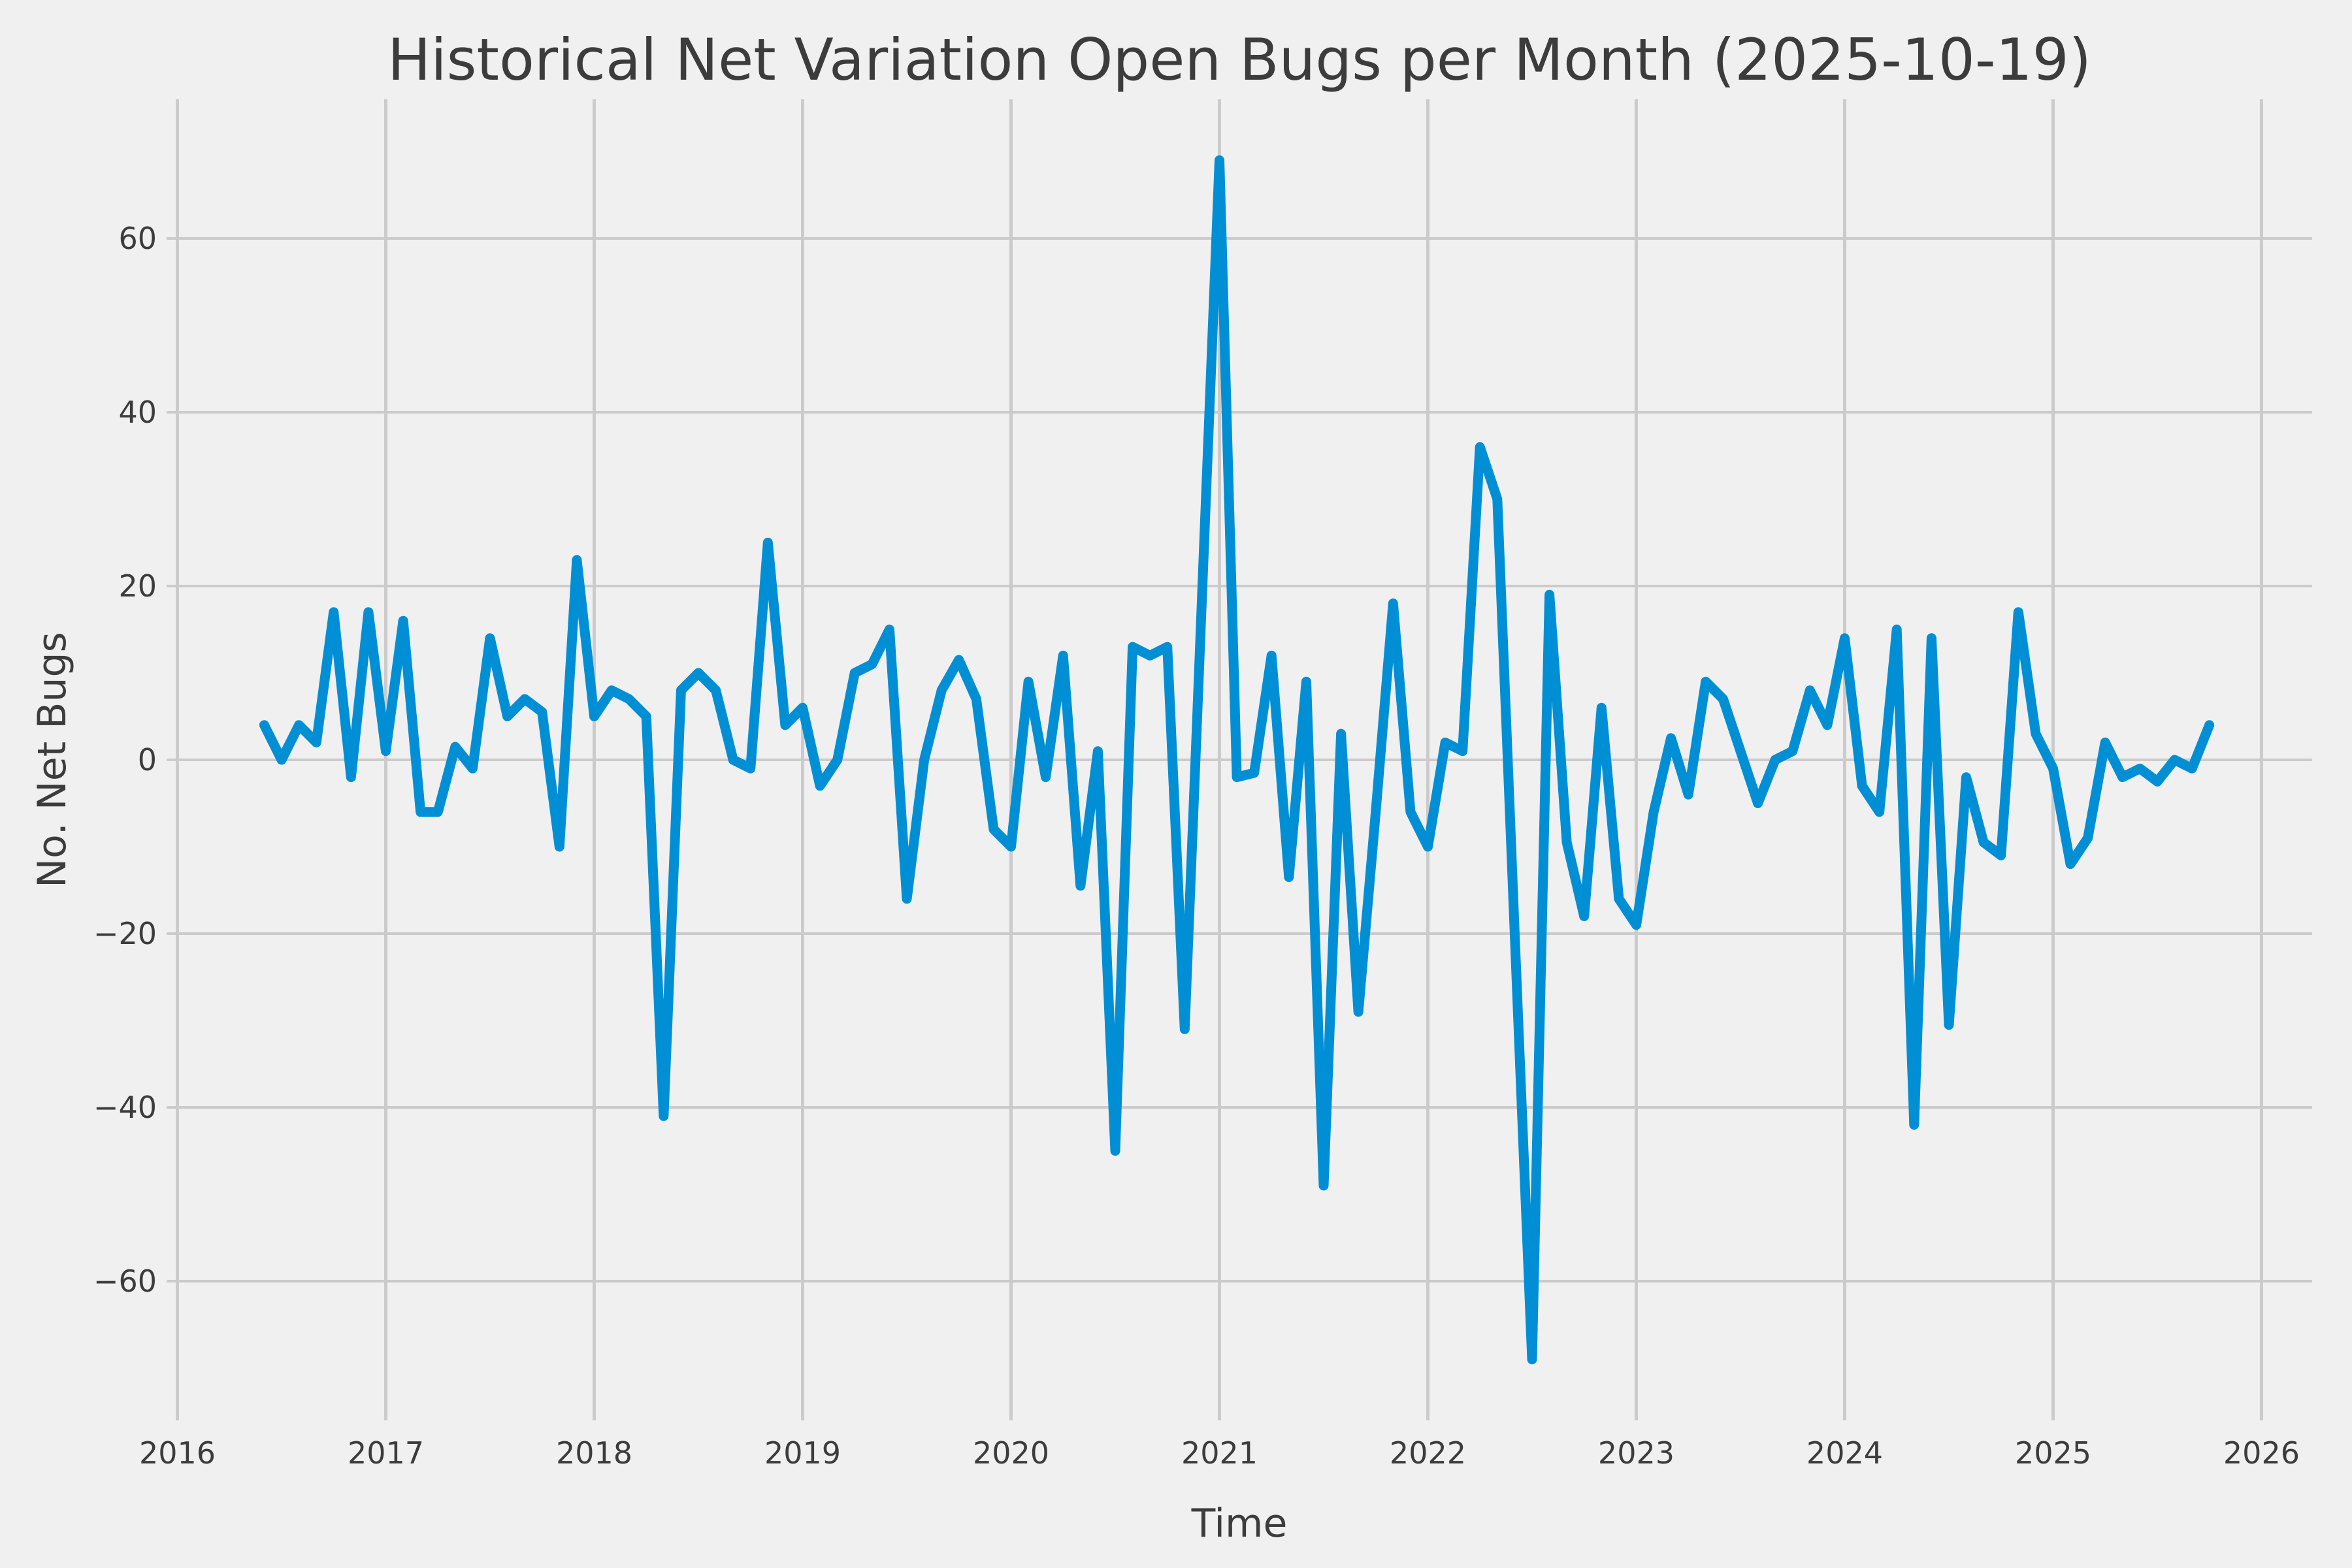 The width and height of the screenshot is (2352, 1568). I want to click on y-tick-label: 0, so click(147, 759).